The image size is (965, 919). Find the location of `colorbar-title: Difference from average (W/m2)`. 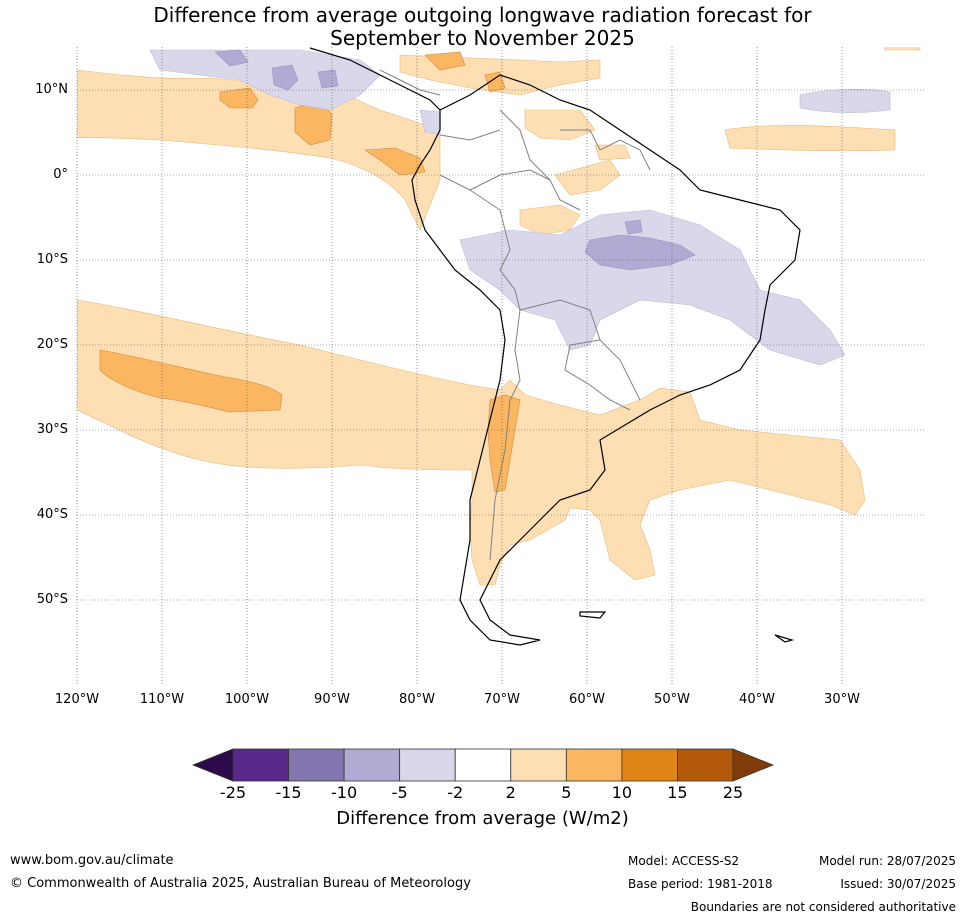

colorbar-title: Difference from average (W/m2) is located at coordinates (482, 818).